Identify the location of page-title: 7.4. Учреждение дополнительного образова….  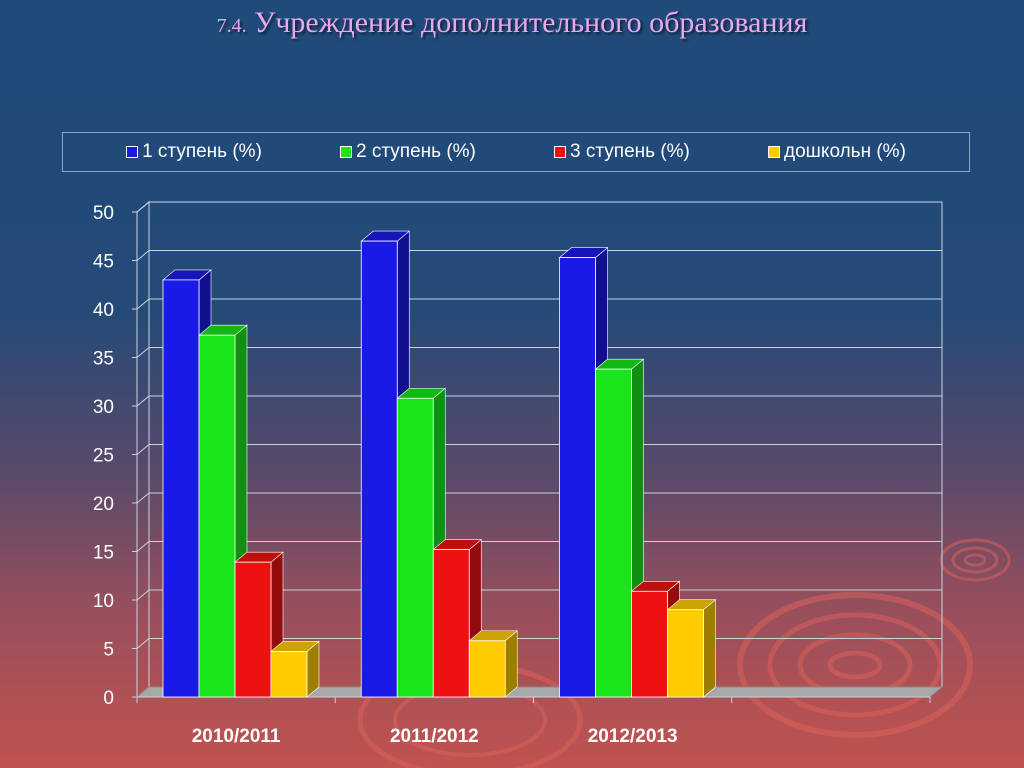
(512, 23).